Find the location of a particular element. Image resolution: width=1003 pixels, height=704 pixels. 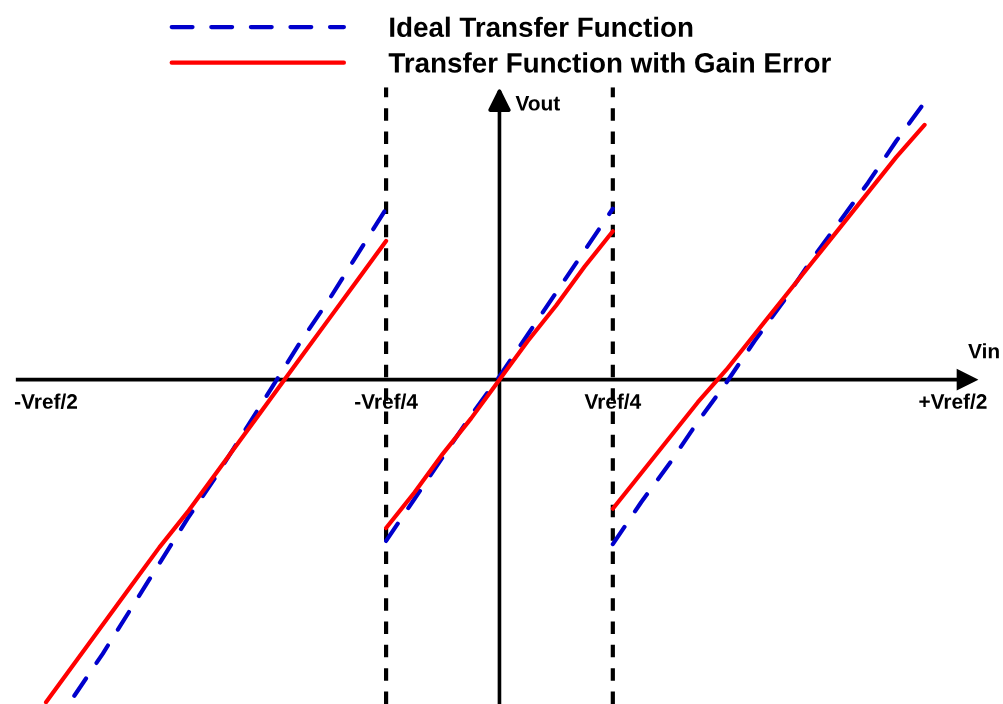

y-axis-title: Vout is located at coordinates (537, 103).